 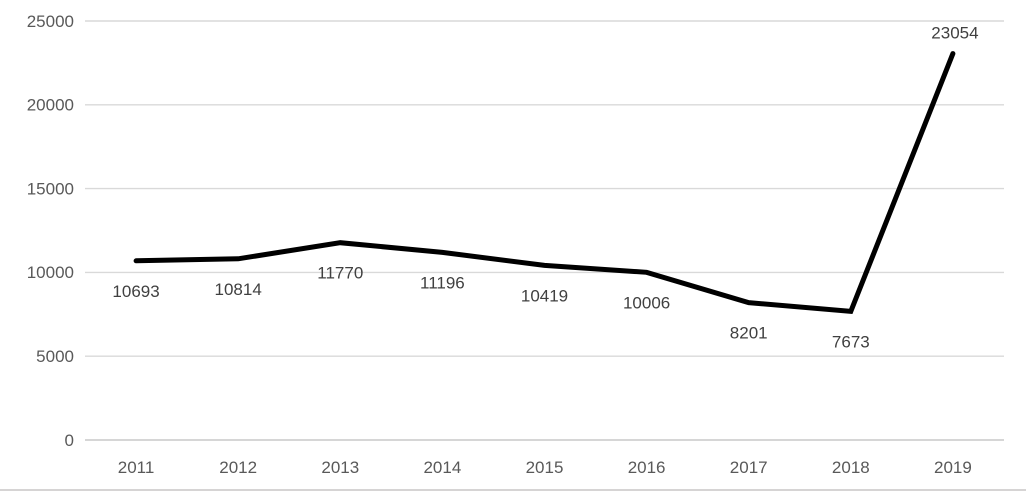 I want to click on x-axis-tick-label: 2014, so click(x=442, y=467).